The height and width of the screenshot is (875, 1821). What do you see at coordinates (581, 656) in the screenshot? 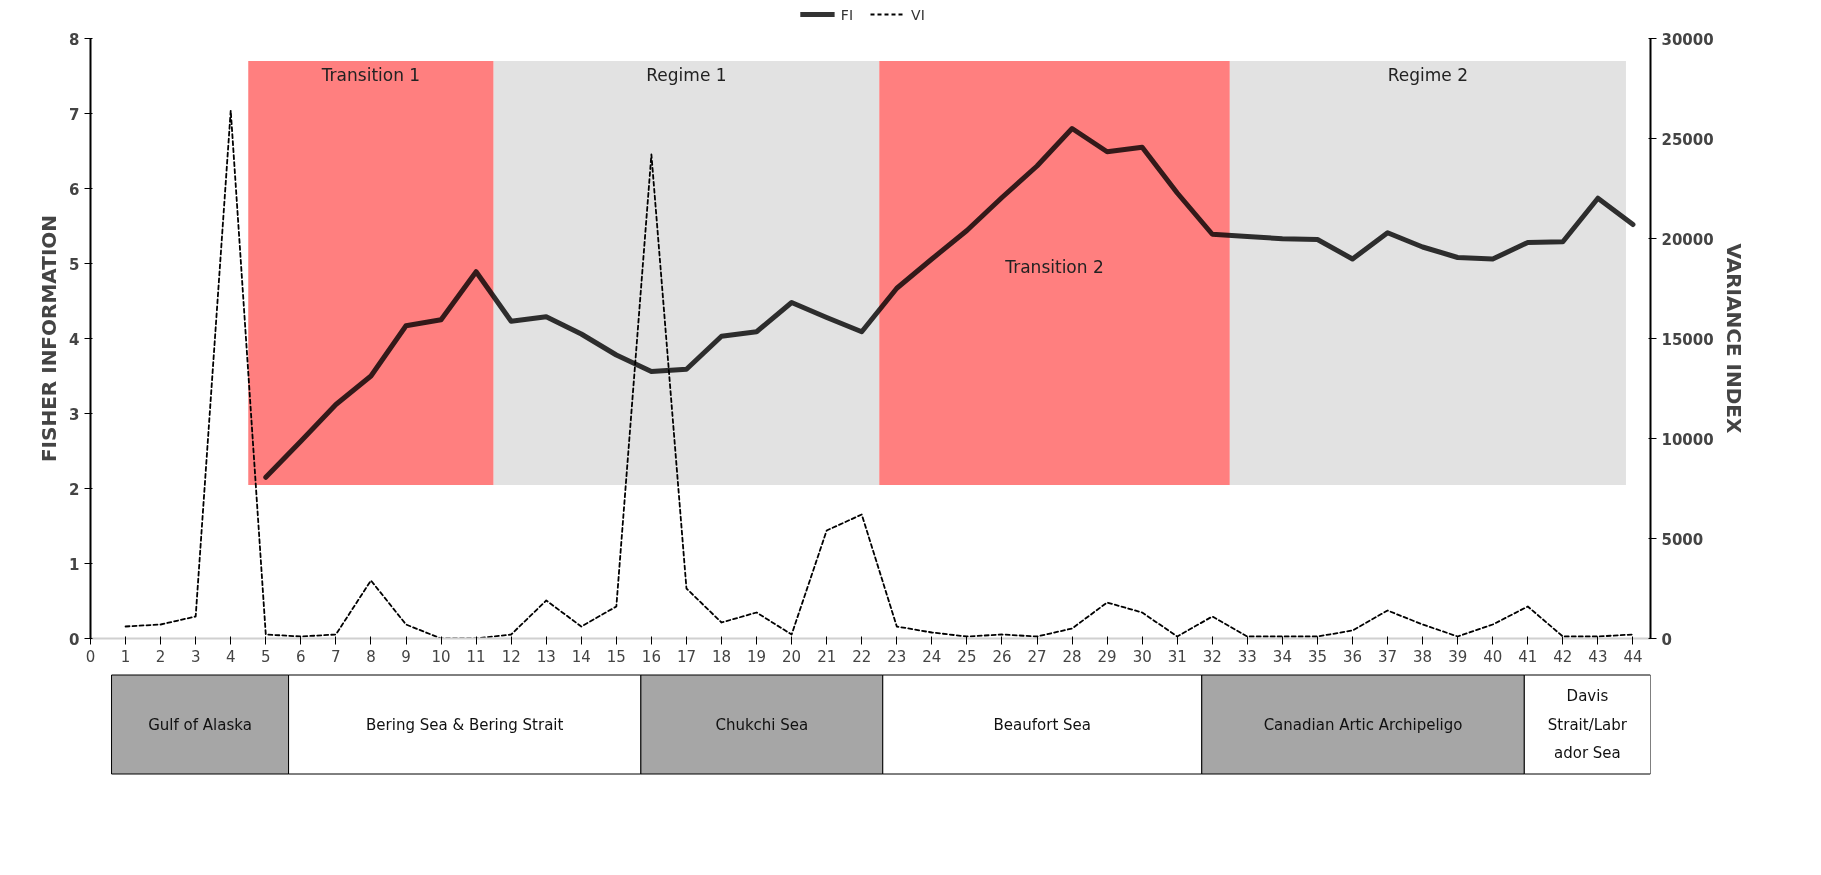
I see `x-tick-label: 14` at bounding box center [581, 656].